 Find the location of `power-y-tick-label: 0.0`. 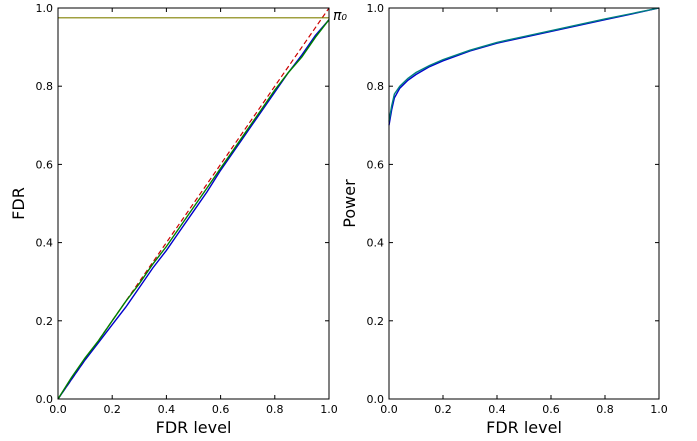

power-y-tick-label: 0.0 is located at coordinates (376, 399).